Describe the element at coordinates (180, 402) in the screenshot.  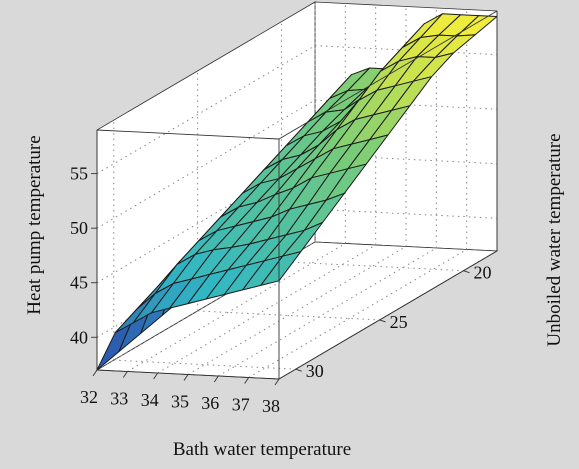
I see `x-tick-label: 35` at that location.